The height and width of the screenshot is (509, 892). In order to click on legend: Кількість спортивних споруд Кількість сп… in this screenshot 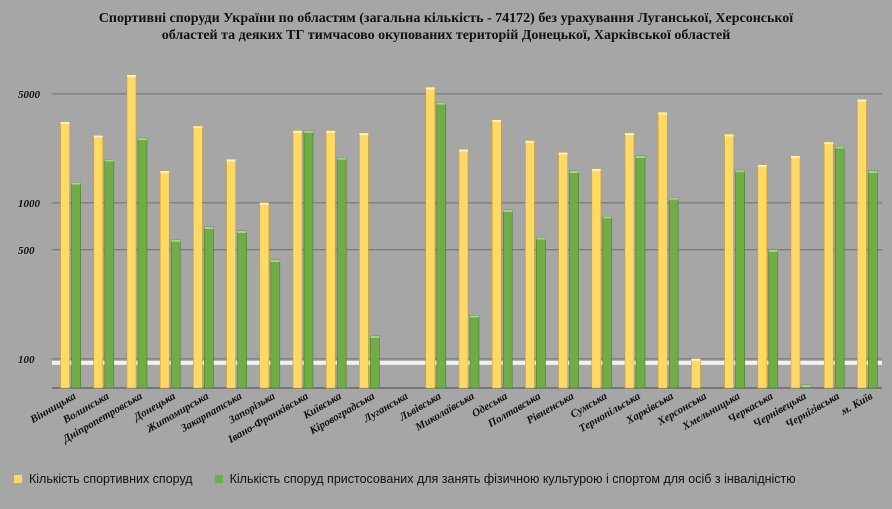, I will do `click(449, 479)`.